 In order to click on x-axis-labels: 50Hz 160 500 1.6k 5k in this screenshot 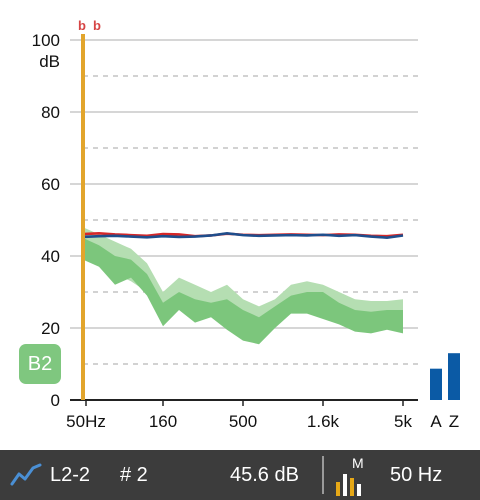, I will do `click(239, 415)`.